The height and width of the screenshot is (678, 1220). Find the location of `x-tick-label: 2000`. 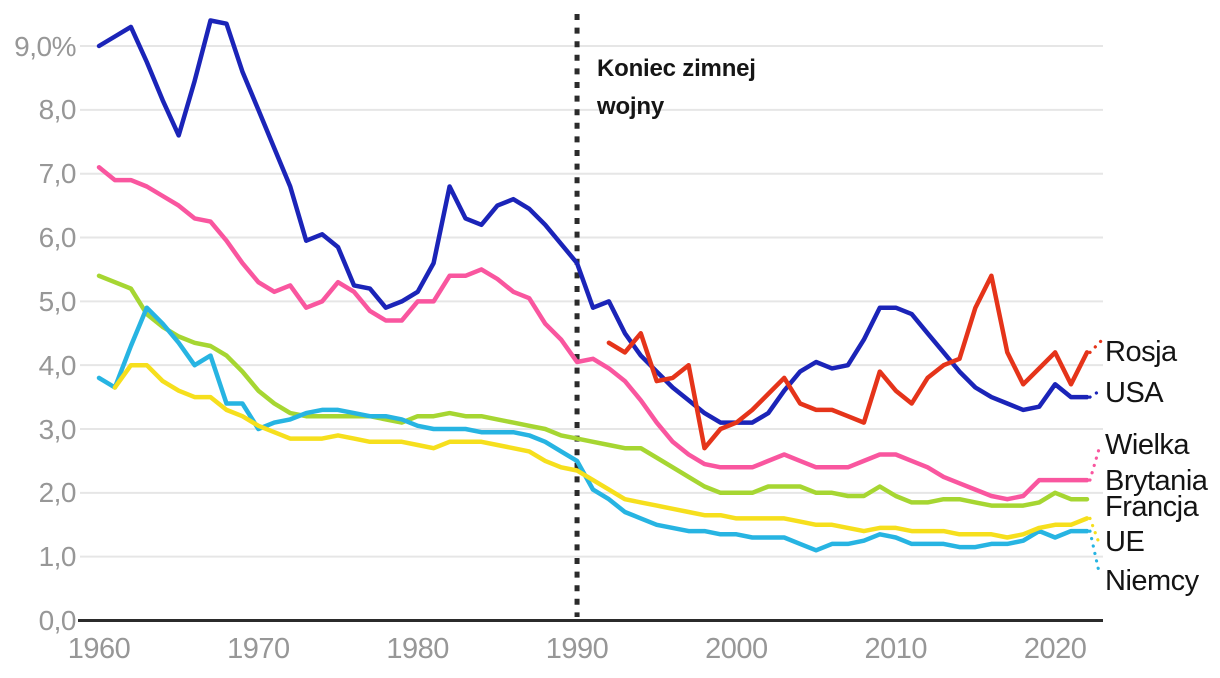

x-tick-label: 2000 is located at coordinates (736, 649).